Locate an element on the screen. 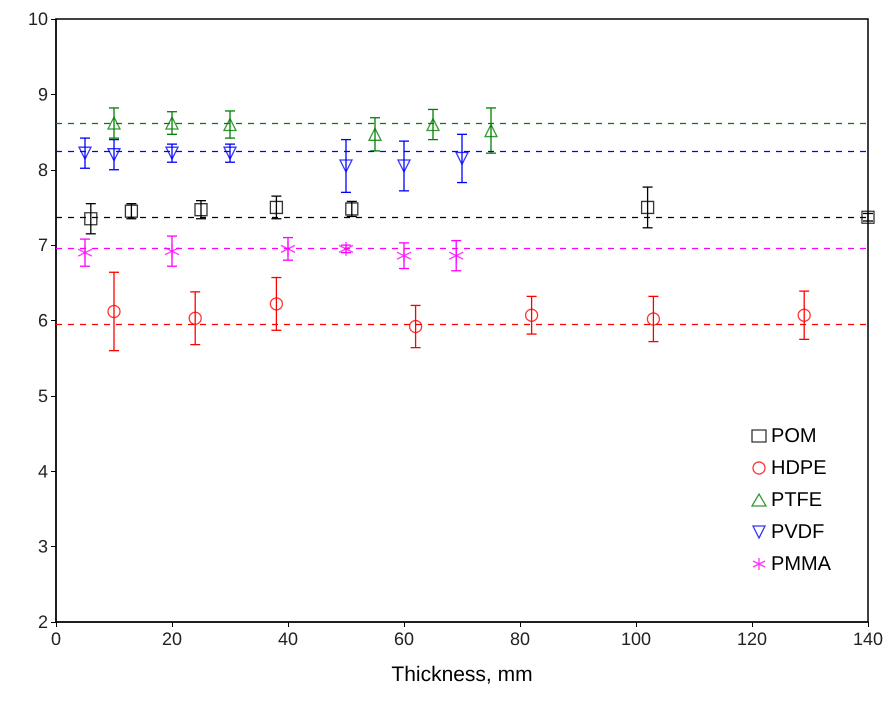  x-tick-label: 120 is located at coordinates (752, 639).